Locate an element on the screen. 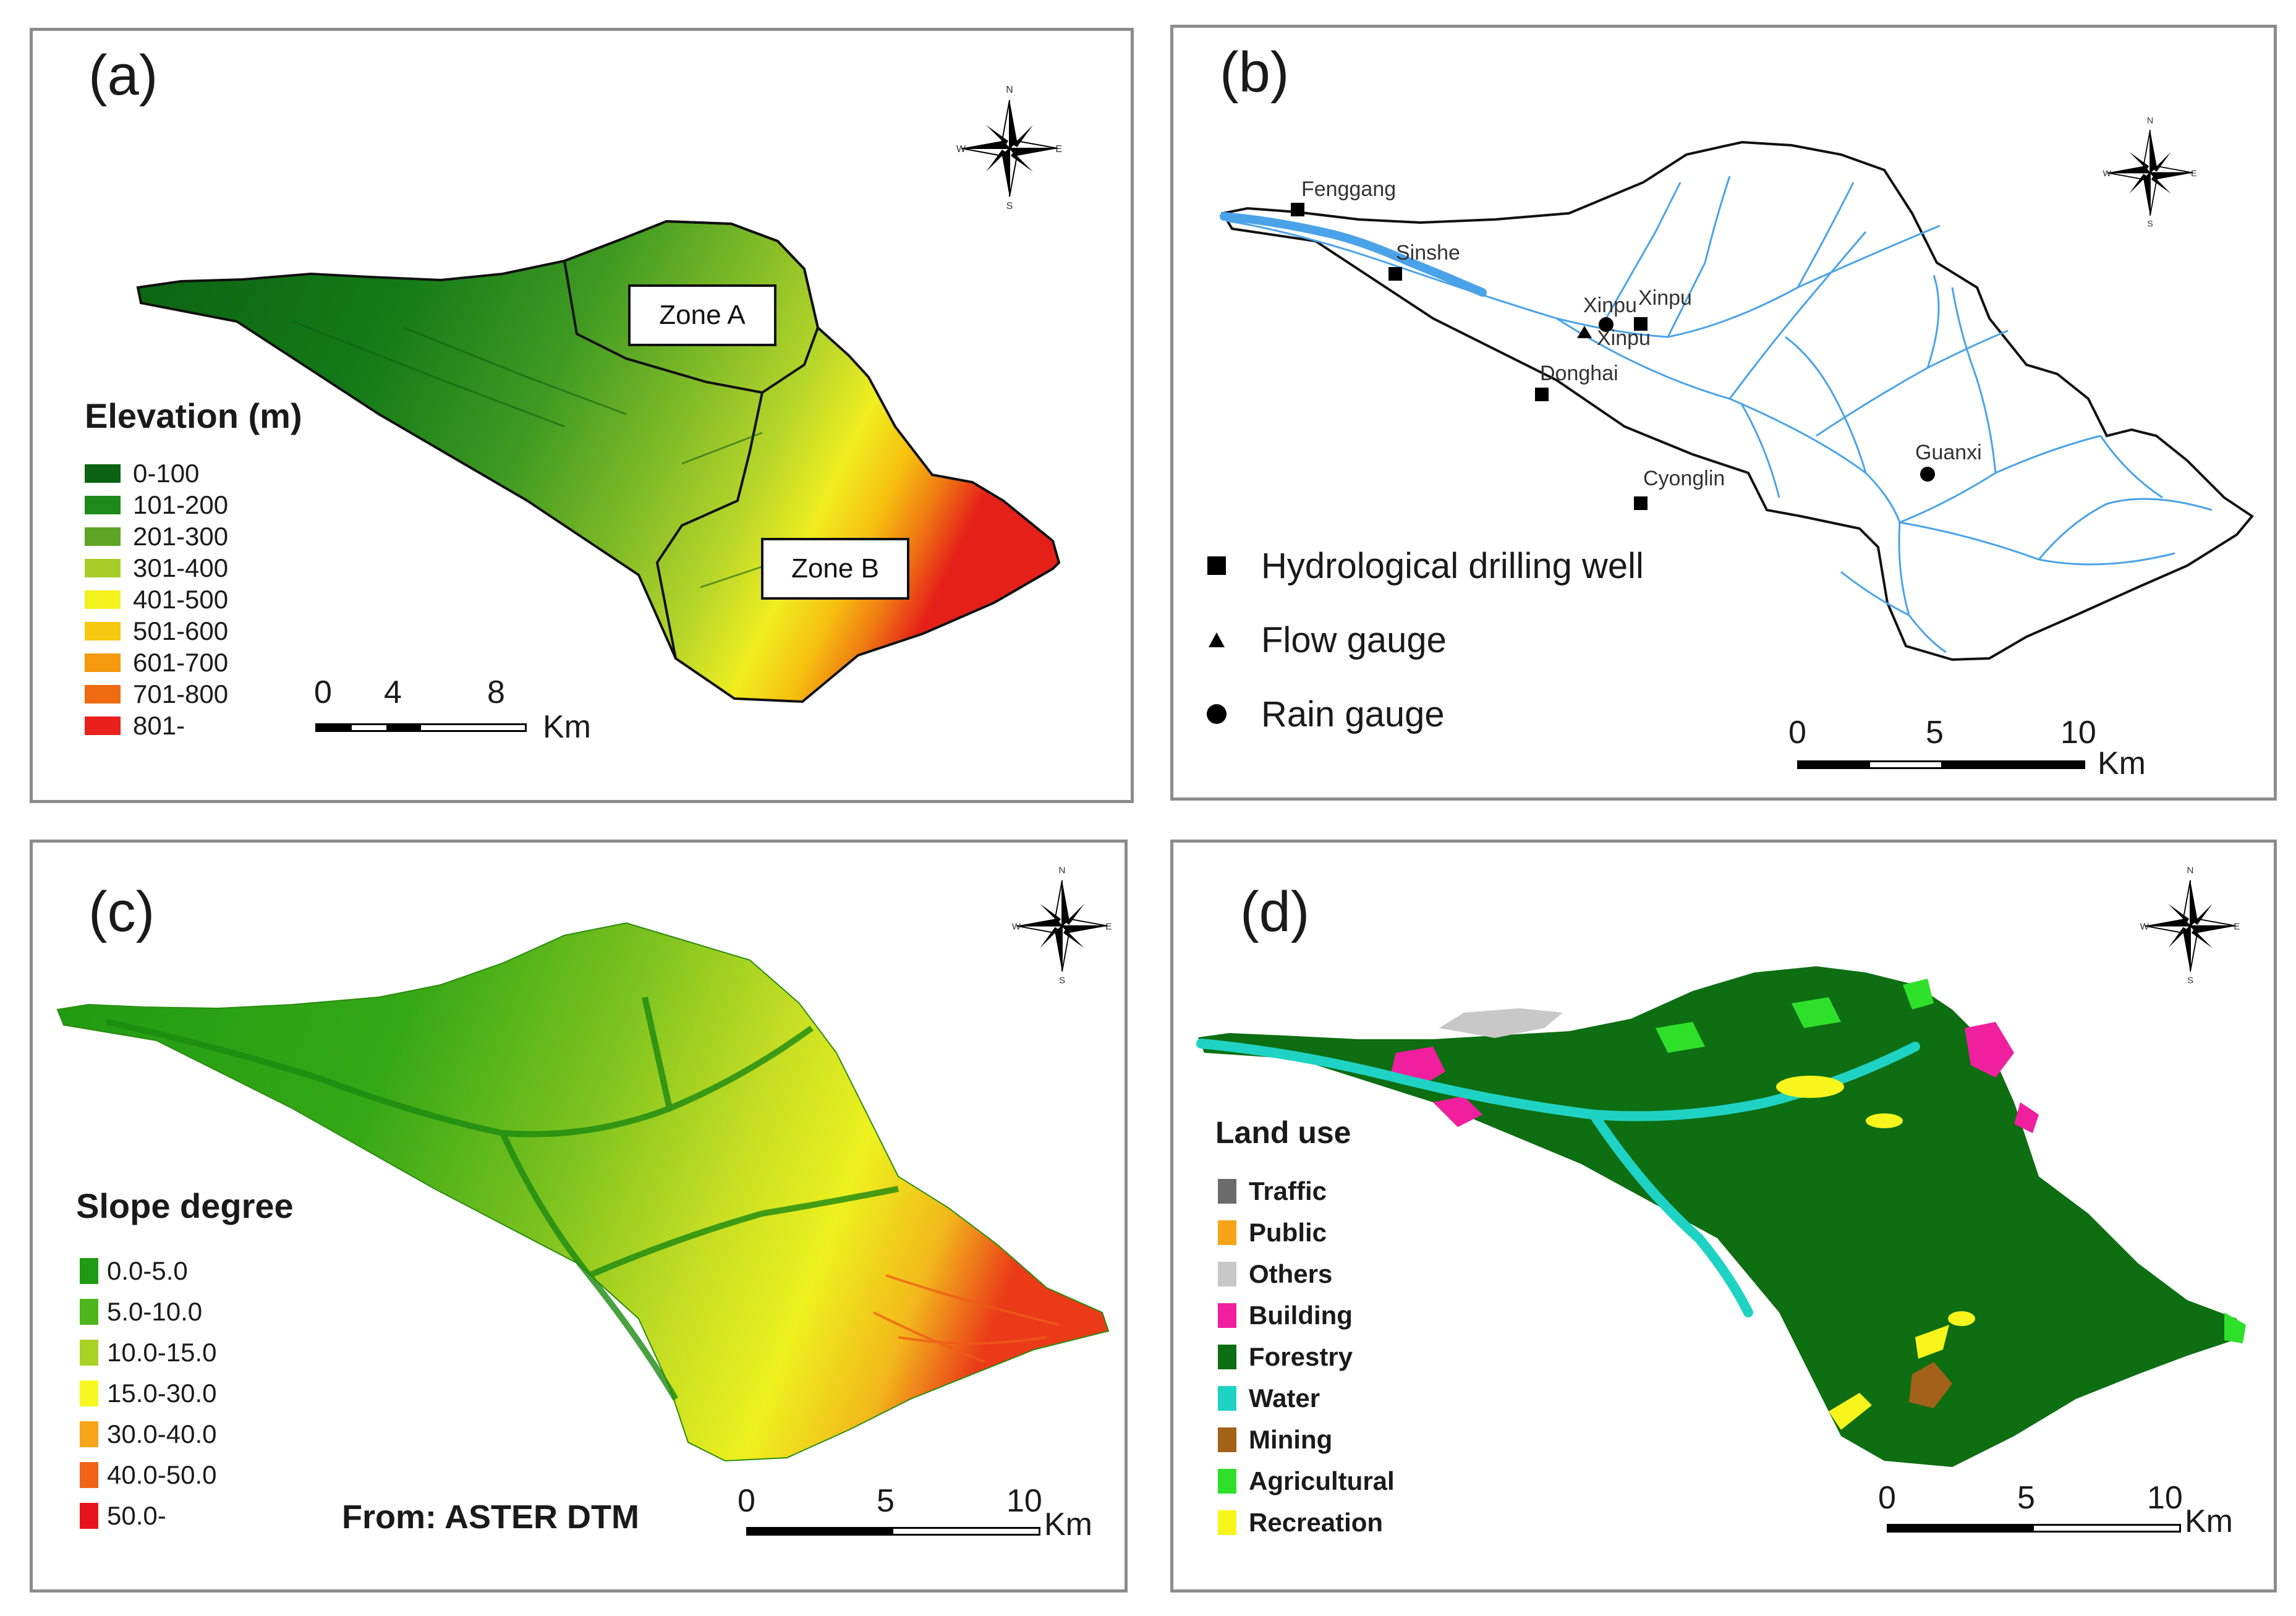 This screenshot has width=2296, height=1616. station-guanxi-rain-marker is located at coordinates (1928, 474).